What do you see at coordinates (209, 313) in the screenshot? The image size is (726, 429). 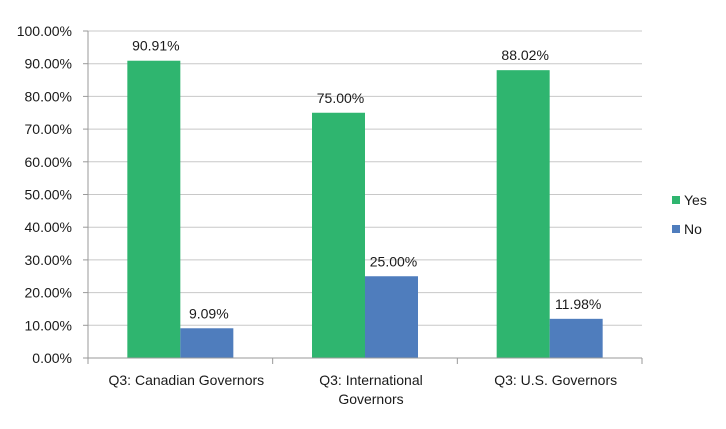 I see `data-label-no-1: 9.09%` at bounding box center [209, 313].